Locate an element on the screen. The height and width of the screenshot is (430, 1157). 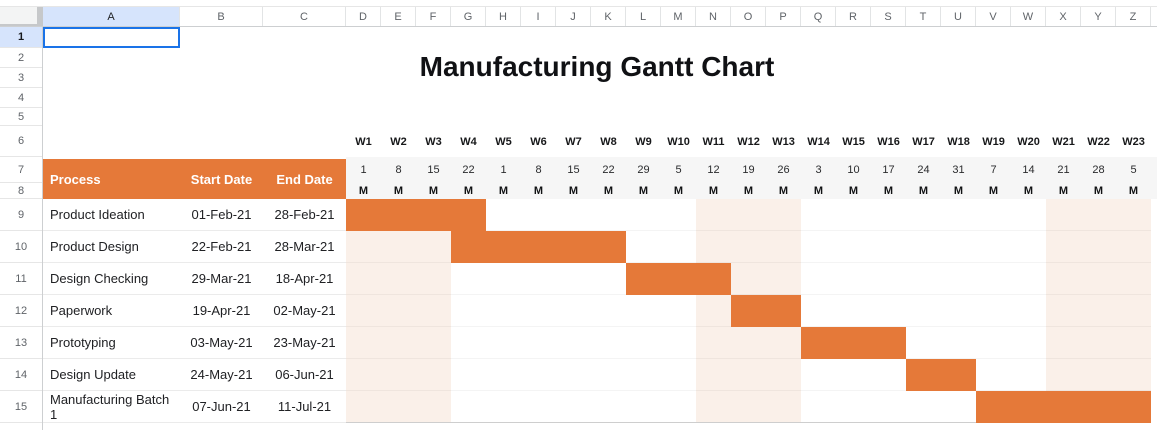
weekday-cell-14: M is located at coordinates (818, 191).